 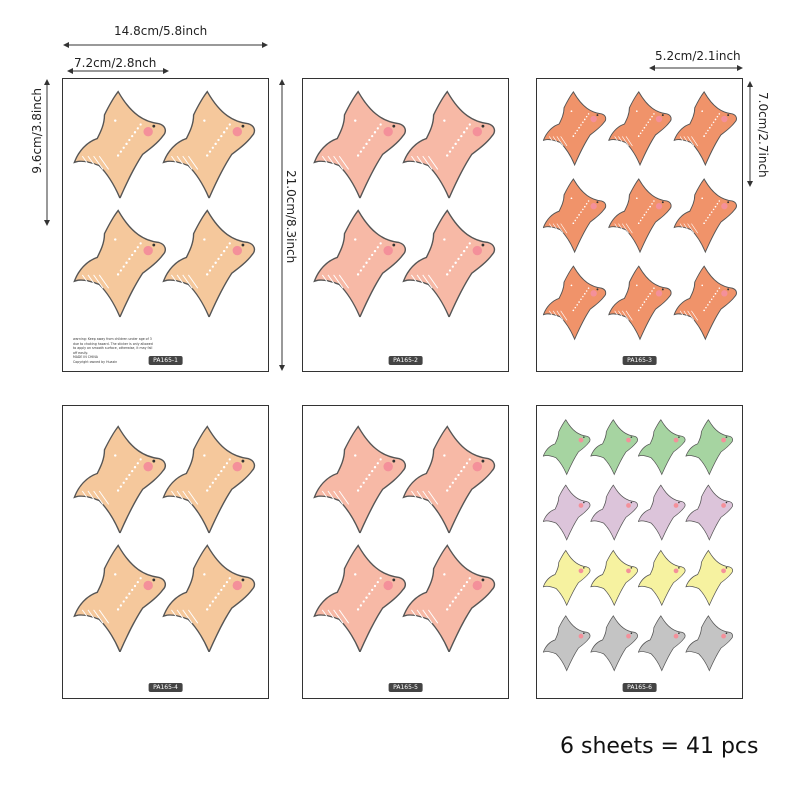 I want to click on sheet-2-birds, so click(x=405, y=204).